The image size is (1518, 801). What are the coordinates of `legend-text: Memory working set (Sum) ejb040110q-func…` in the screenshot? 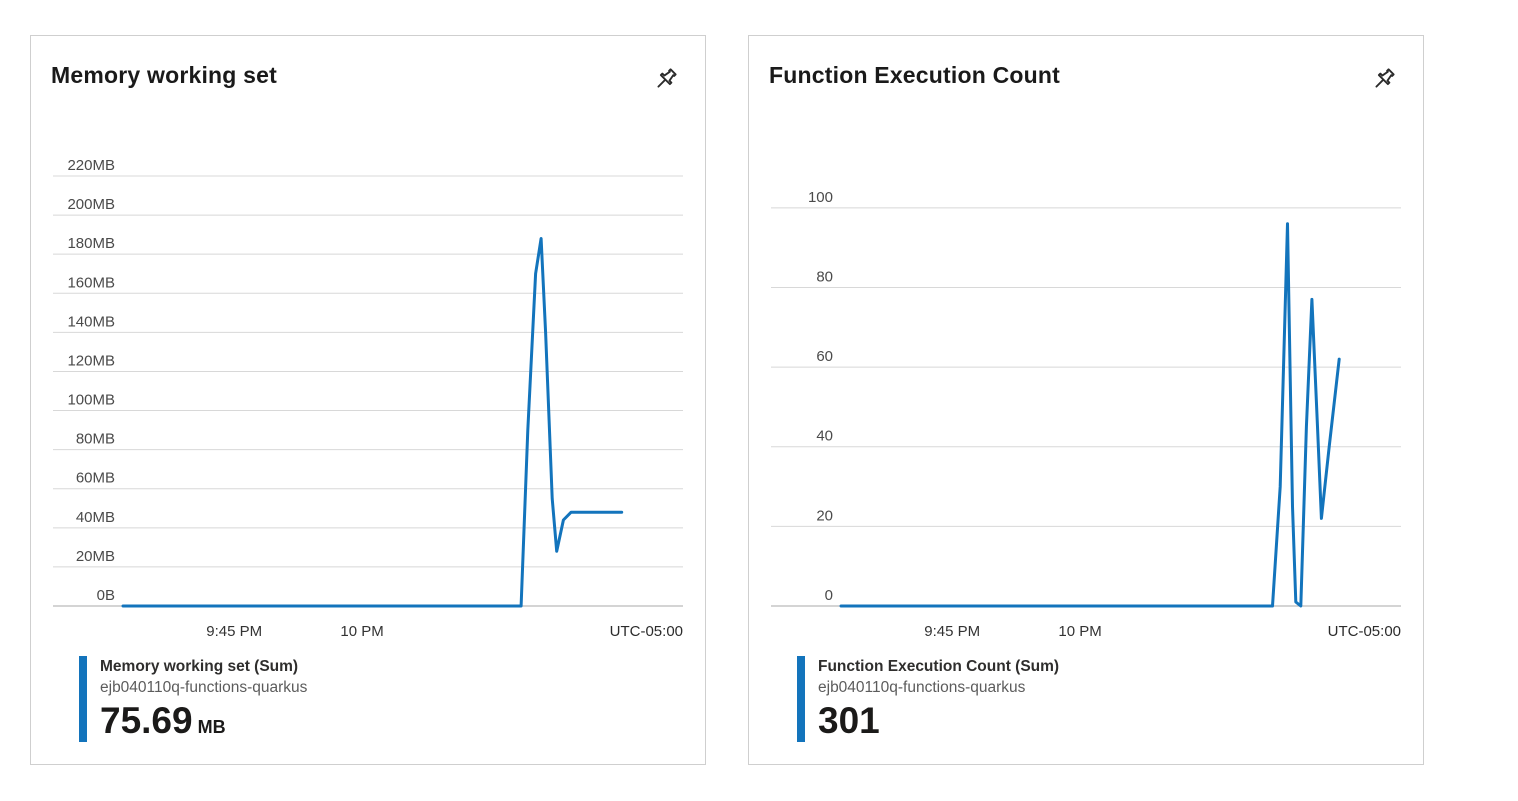 It's located at (203, 699).